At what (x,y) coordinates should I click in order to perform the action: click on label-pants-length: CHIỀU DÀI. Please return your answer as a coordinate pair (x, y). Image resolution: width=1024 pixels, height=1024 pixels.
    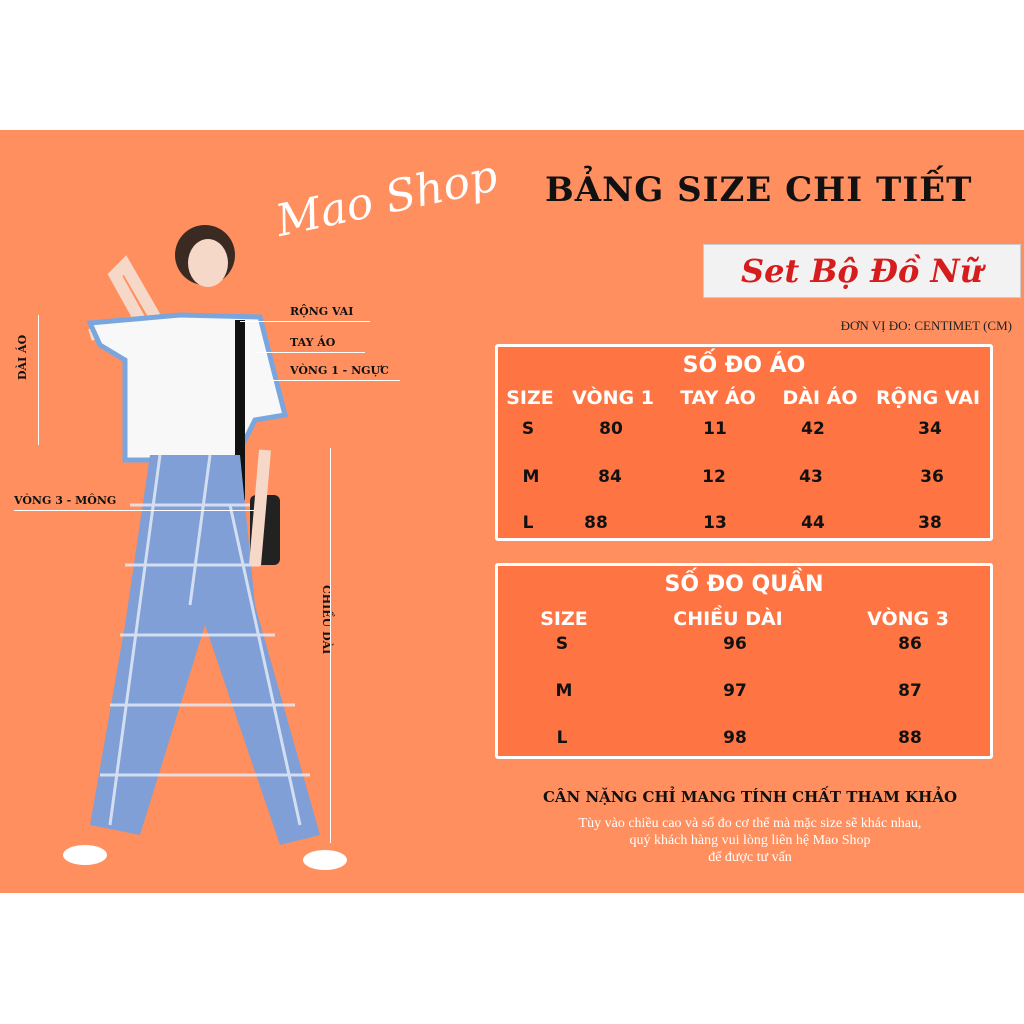
    Looking at the image, I should click on (326, 620).